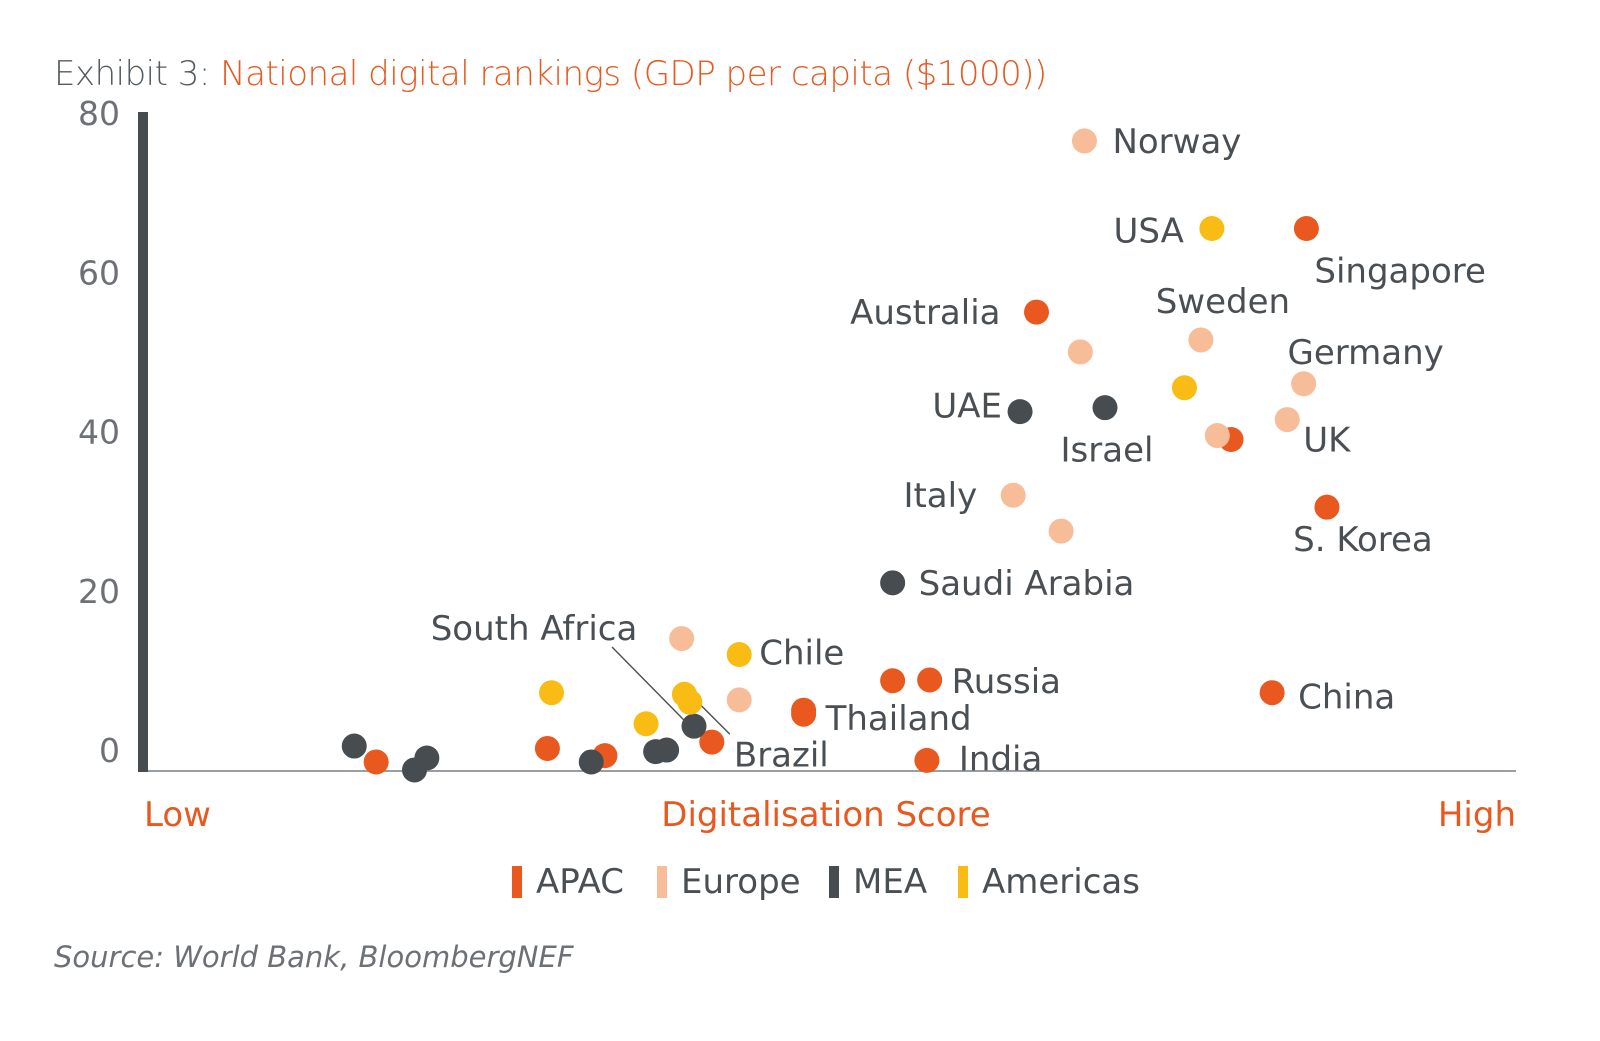 This screenshot has height=1041, width=1600. What do you see at coordinates (1006, 682) in the screenshot?
I see `point-label: Russia` at bounding box center [1006, 682].